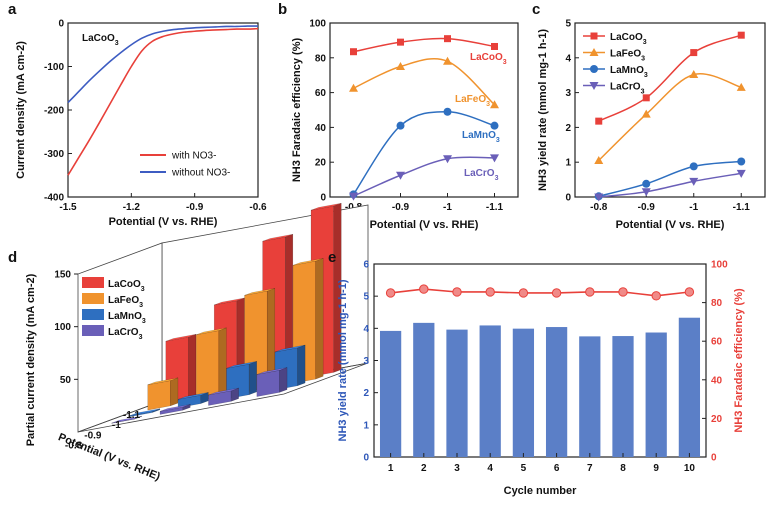 This screenshot has height=508, width=779. I want to click on series-label-b-2: LaMnO3, so click(481, 137).